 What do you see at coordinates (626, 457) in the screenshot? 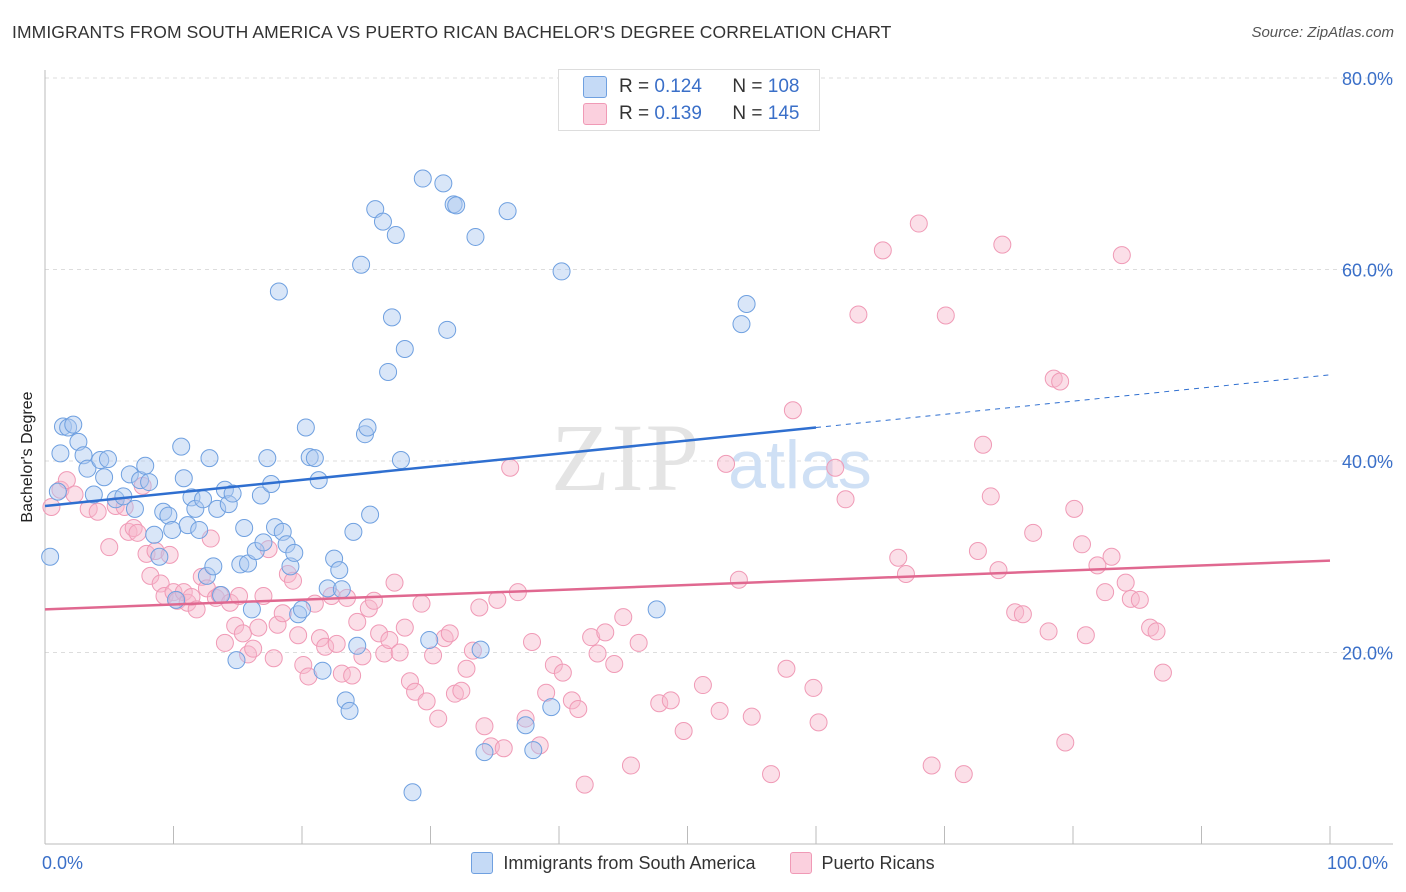
I see `watermark-zip: ZIP` at bounding box center [626, 457].